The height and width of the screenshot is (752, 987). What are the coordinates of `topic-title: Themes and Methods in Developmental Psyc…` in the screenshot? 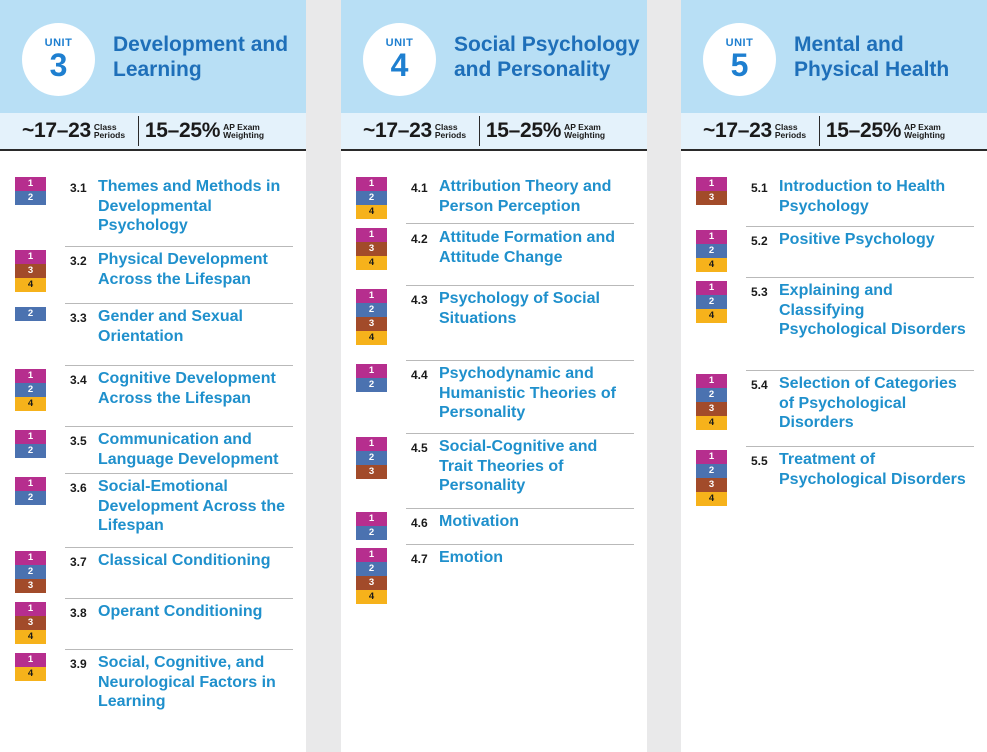 It's located at (189, 206).